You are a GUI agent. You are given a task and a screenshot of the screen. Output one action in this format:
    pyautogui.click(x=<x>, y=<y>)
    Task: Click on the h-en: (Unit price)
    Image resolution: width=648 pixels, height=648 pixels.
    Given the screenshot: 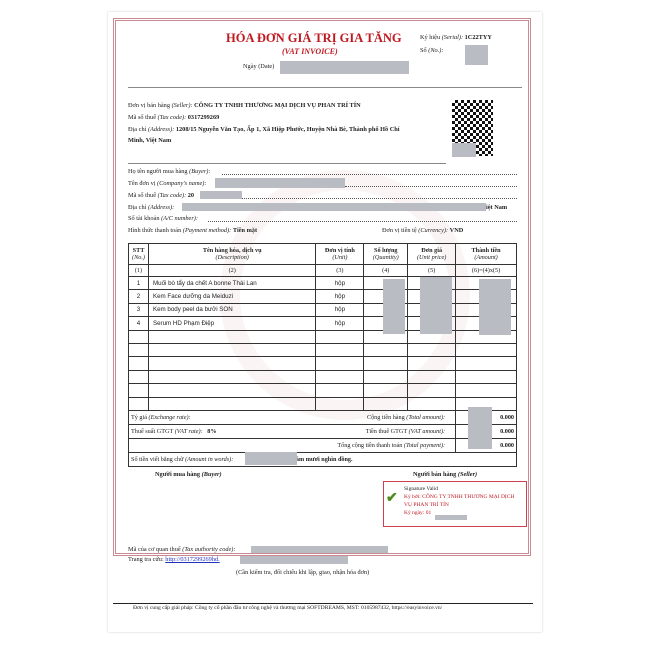 What is the action you would take?
    pyautogui.click(x=431, y=257)
    